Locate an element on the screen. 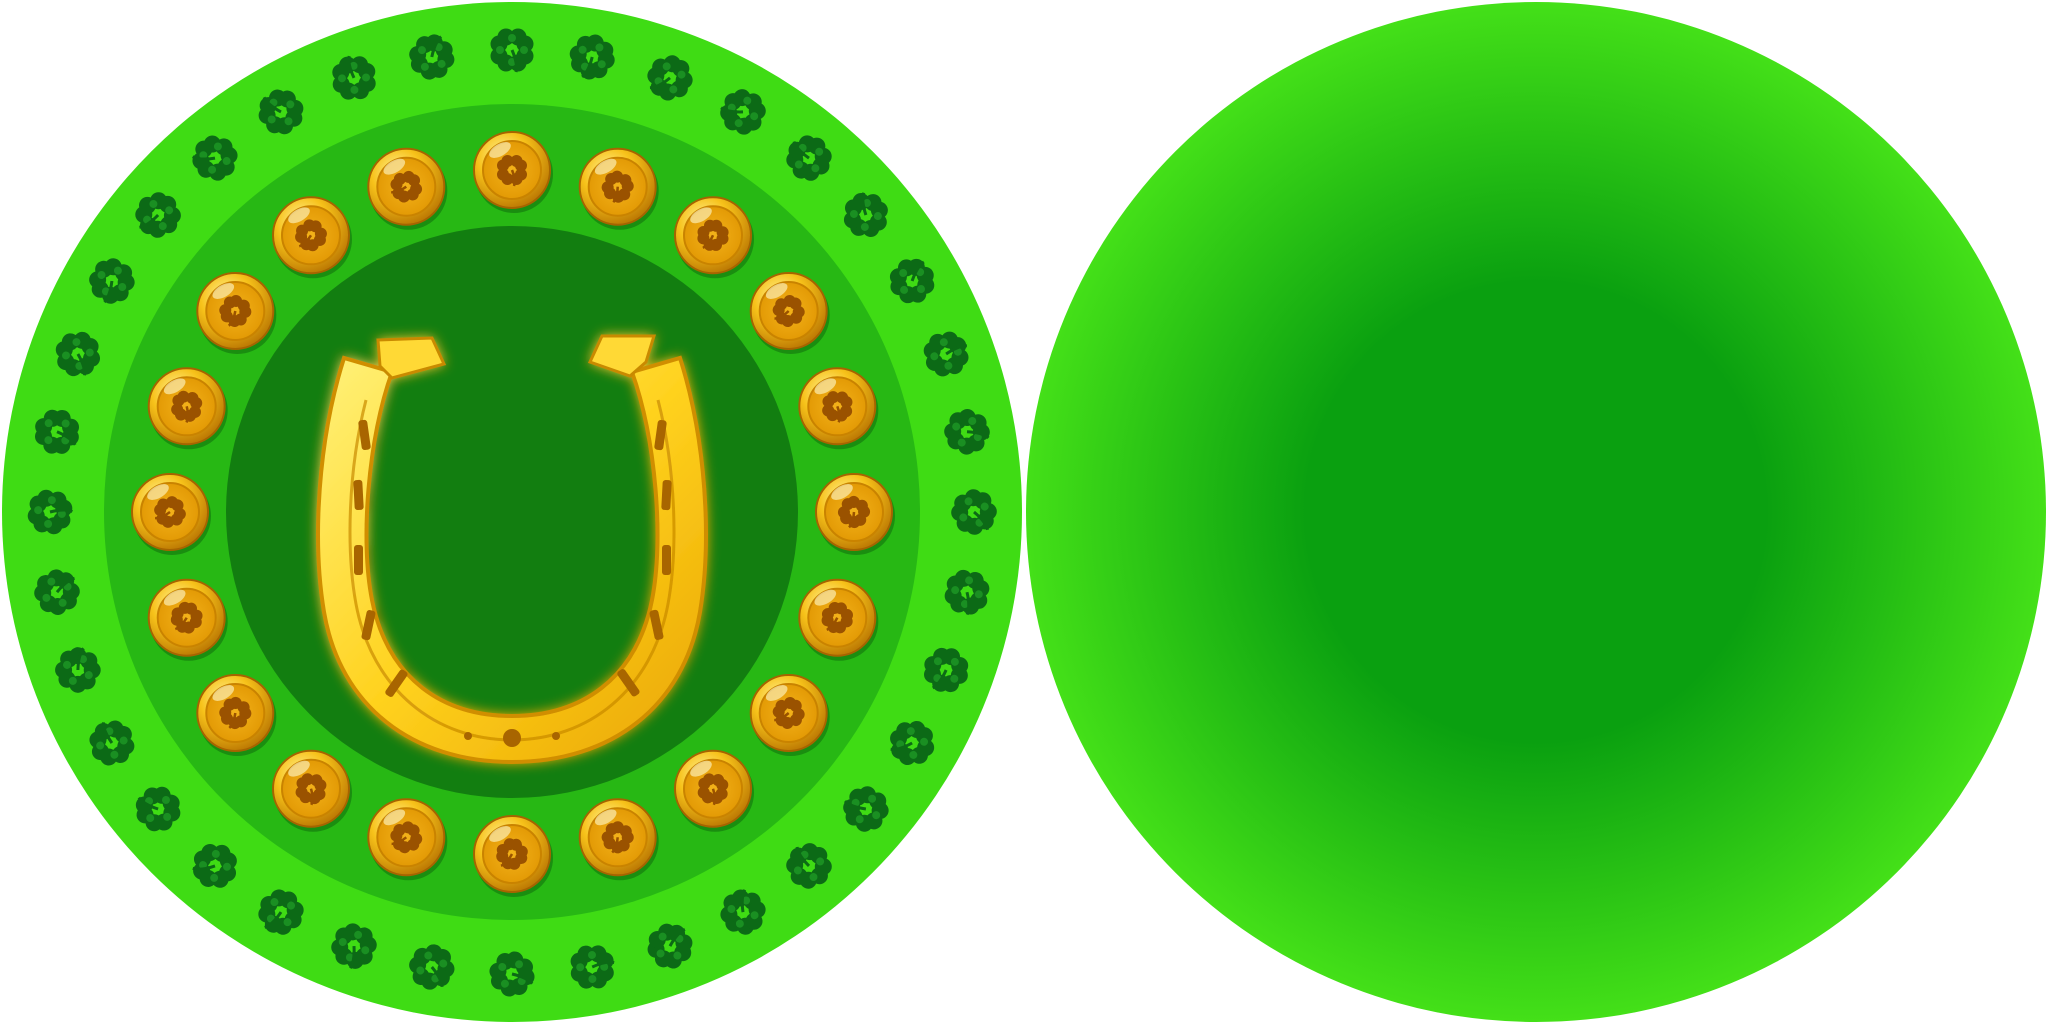 This screenshot has width=2048, height=1024. horseshoe-icon is located at coordinates (512, 549).